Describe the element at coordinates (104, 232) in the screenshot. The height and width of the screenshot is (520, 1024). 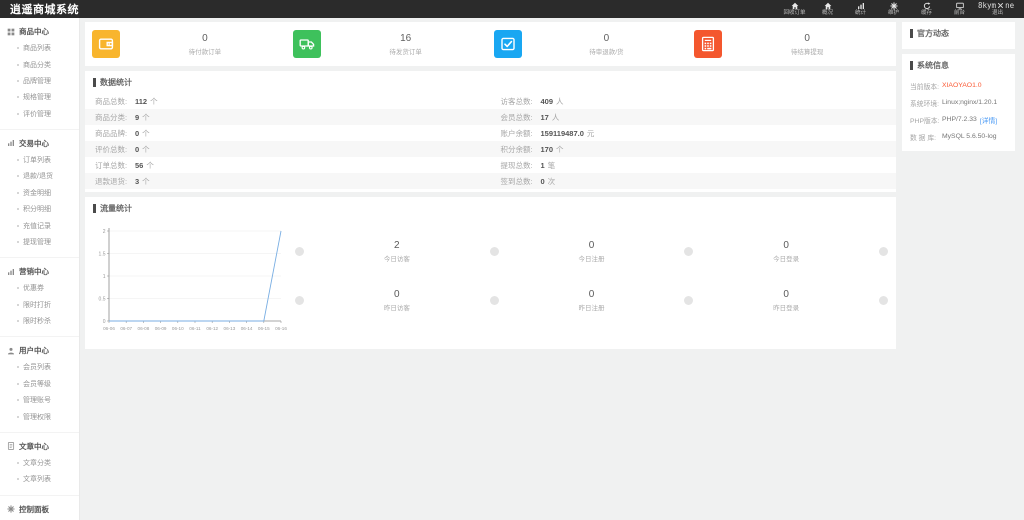
I see `svg-text: 2` at that location.